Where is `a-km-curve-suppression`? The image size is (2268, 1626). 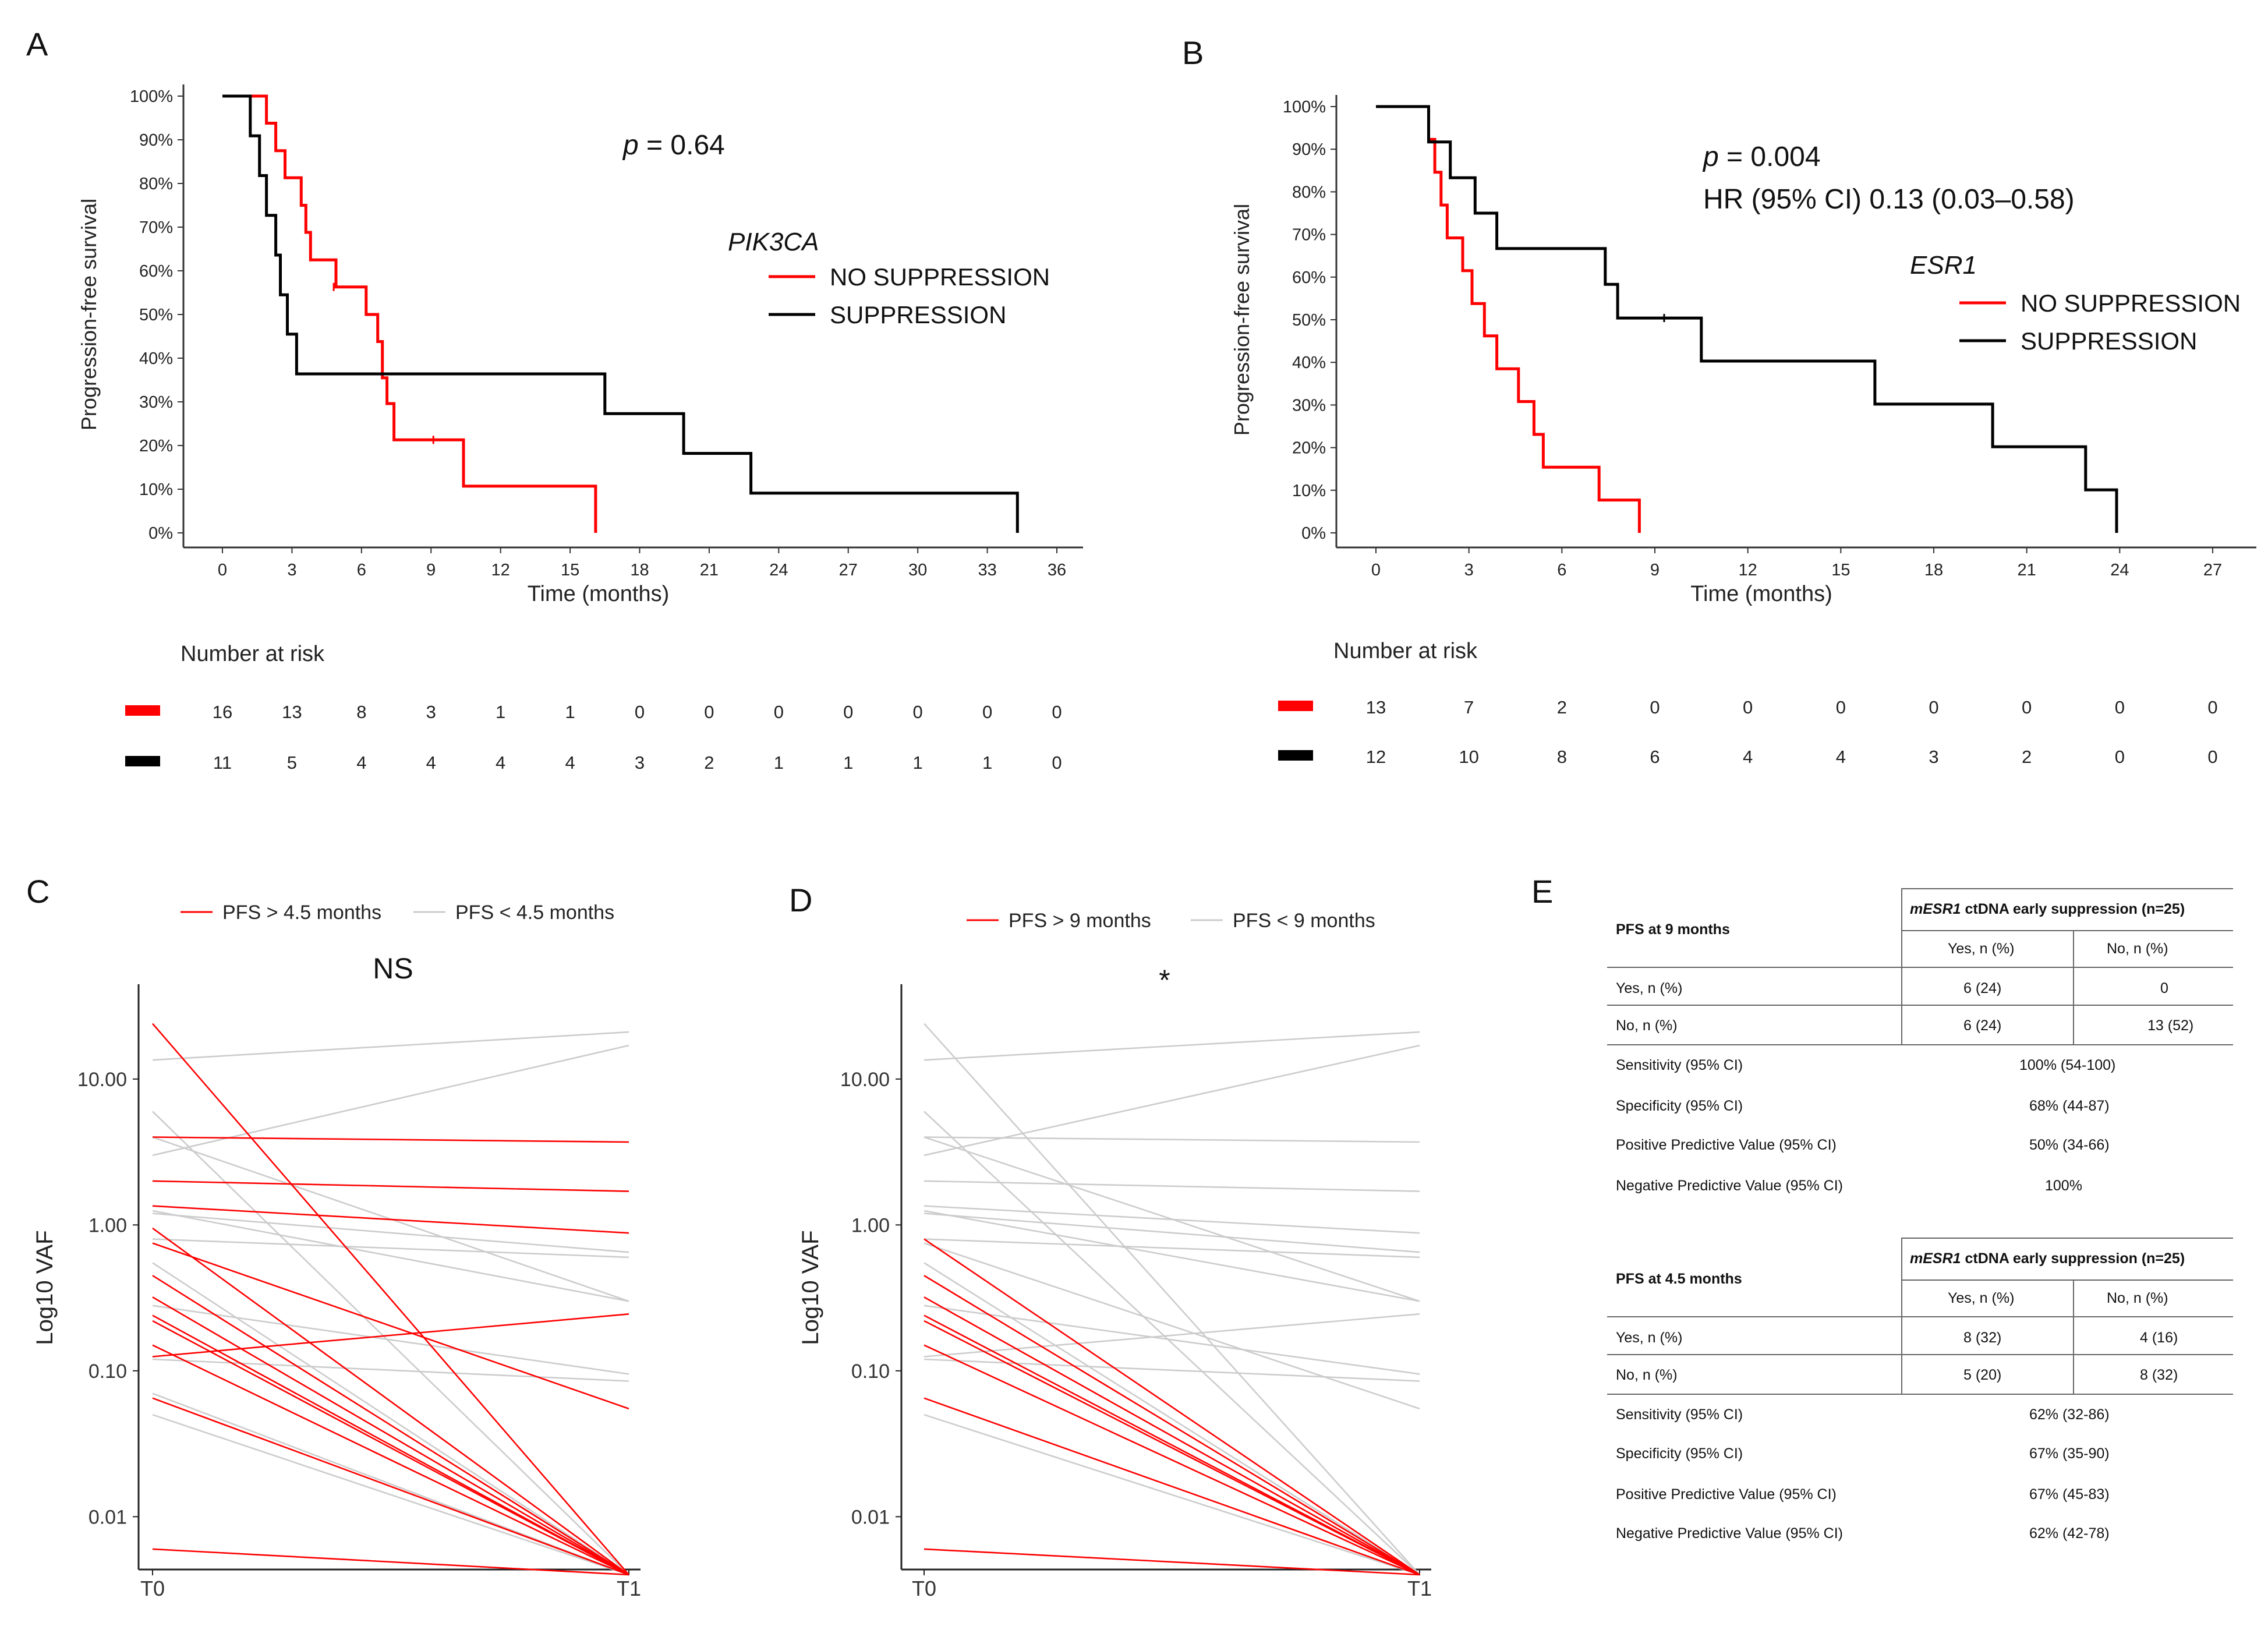 a-km-curve-suppression is located at coordinates (620, 313).